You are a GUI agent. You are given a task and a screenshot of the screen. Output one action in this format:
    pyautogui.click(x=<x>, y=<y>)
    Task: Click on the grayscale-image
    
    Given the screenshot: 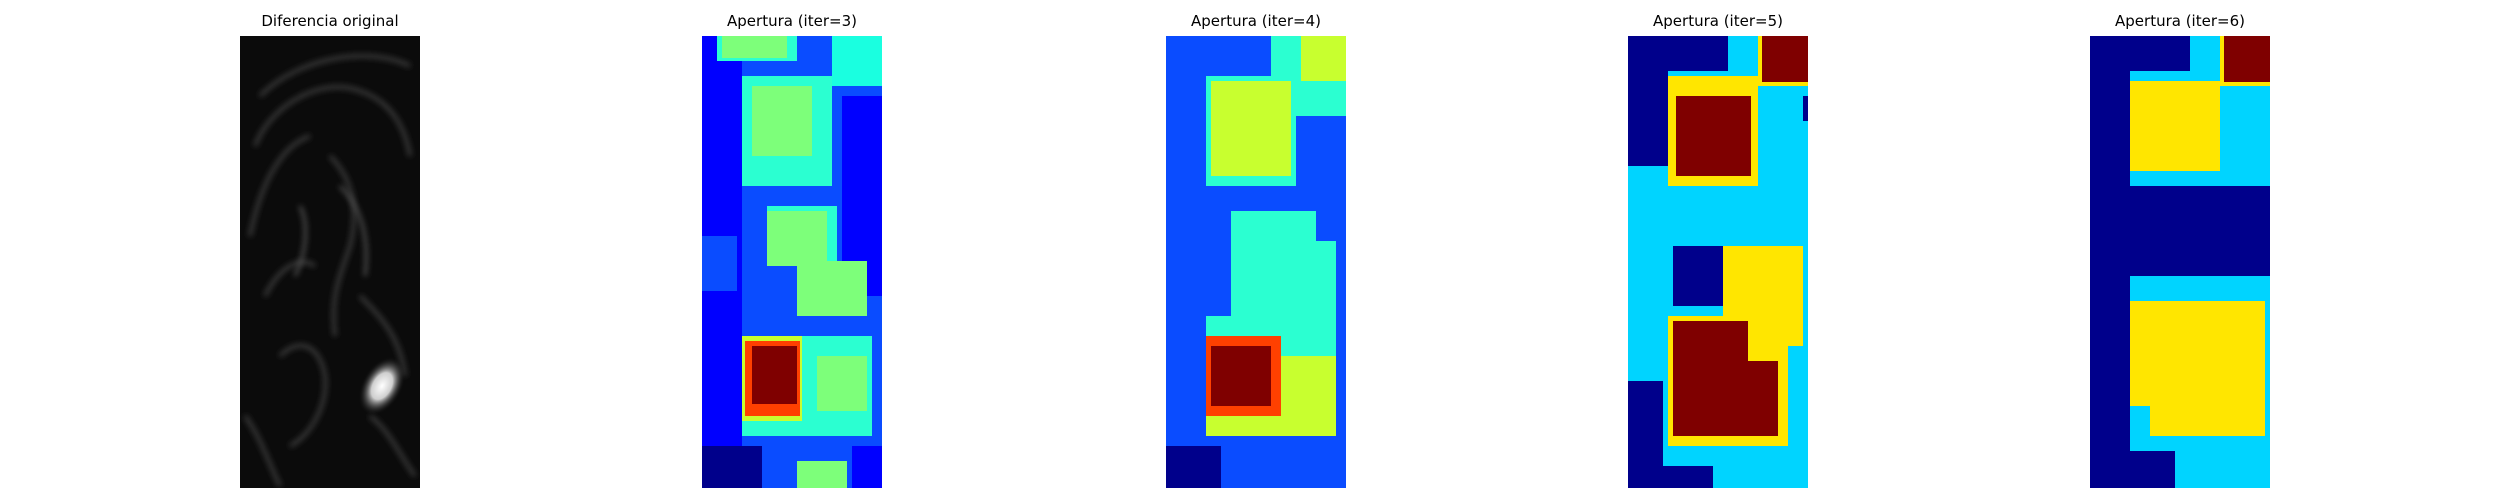 What is the action you would take?
    pyautogui.click(x=330, y=262)
    